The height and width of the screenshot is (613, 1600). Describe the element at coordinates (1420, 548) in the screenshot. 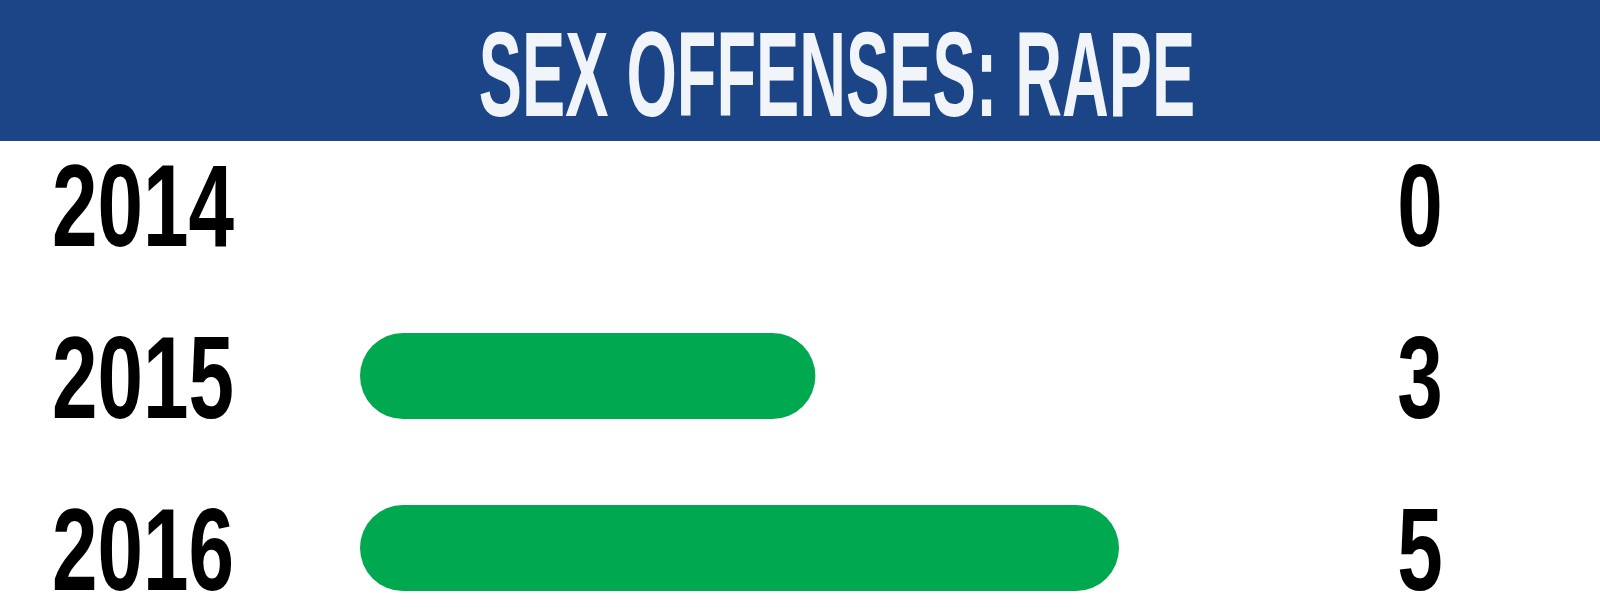

I see `data-label: 5` at that location.